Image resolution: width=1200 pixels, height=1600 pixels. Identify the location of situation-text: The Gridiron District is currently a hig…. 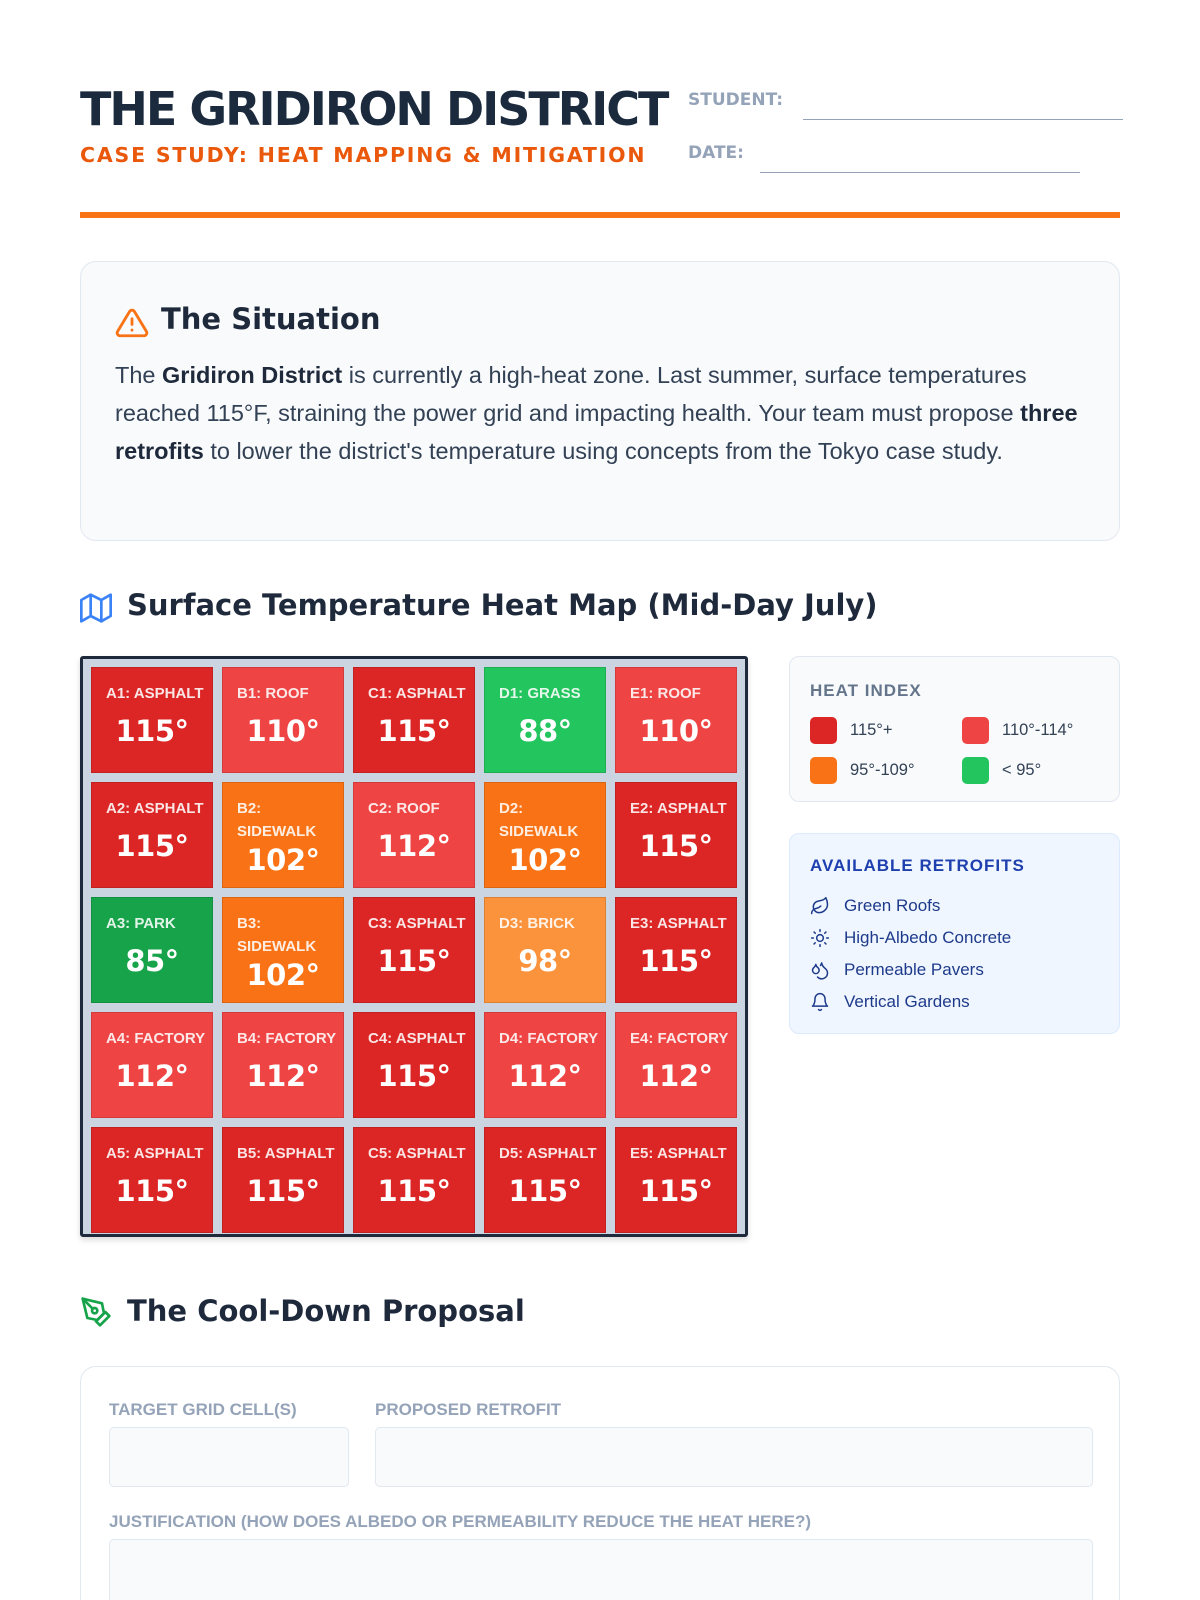
(596, 413).